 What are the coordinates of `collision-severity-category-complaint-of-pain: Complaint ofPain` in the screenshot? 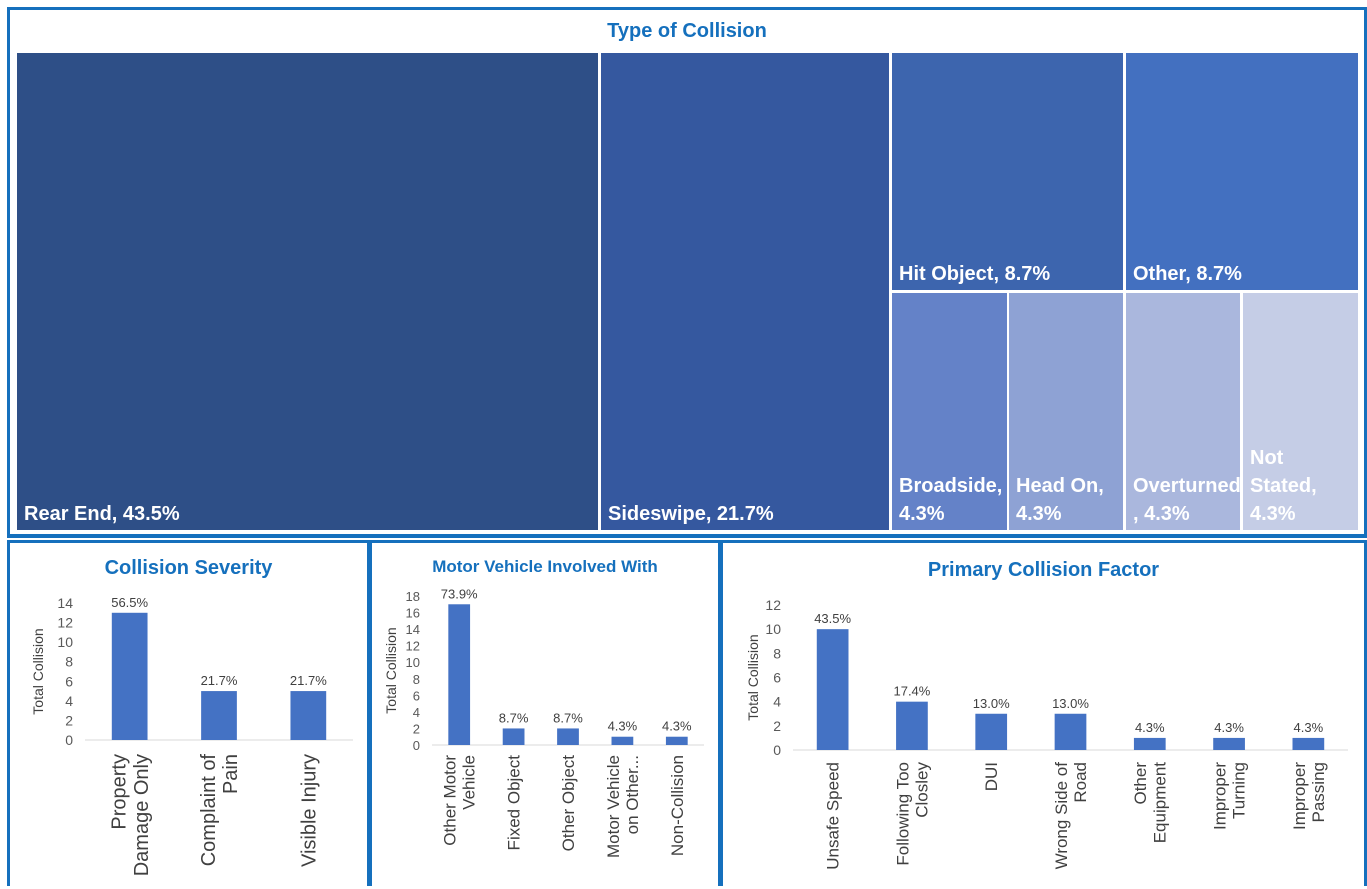 It's located at (220, 810).